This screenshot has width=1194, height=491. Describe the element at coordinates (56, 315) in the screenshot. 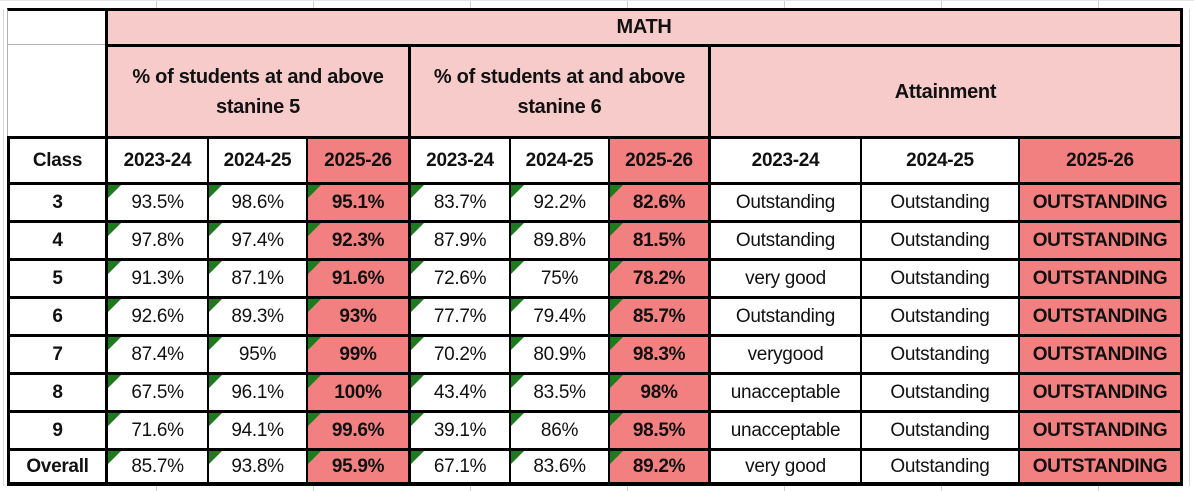

I see `cell-class: 6` at that location.